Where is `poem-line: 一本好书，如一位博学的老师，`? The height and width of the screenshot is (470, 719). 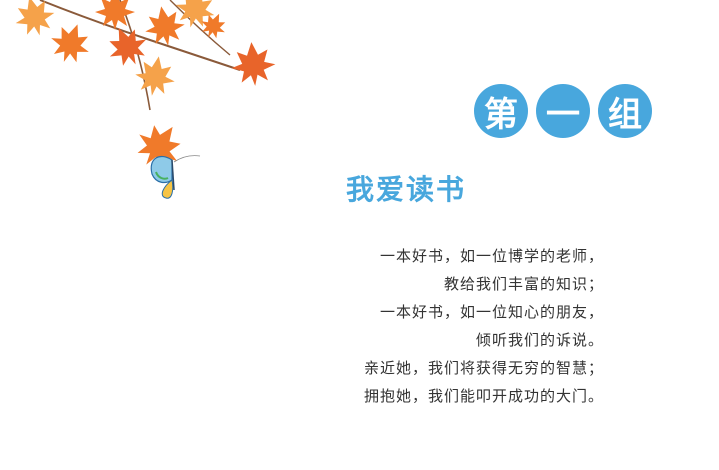 poem-line: 一本好书，如一位博学的老师， is located at coordinates (491, 256).